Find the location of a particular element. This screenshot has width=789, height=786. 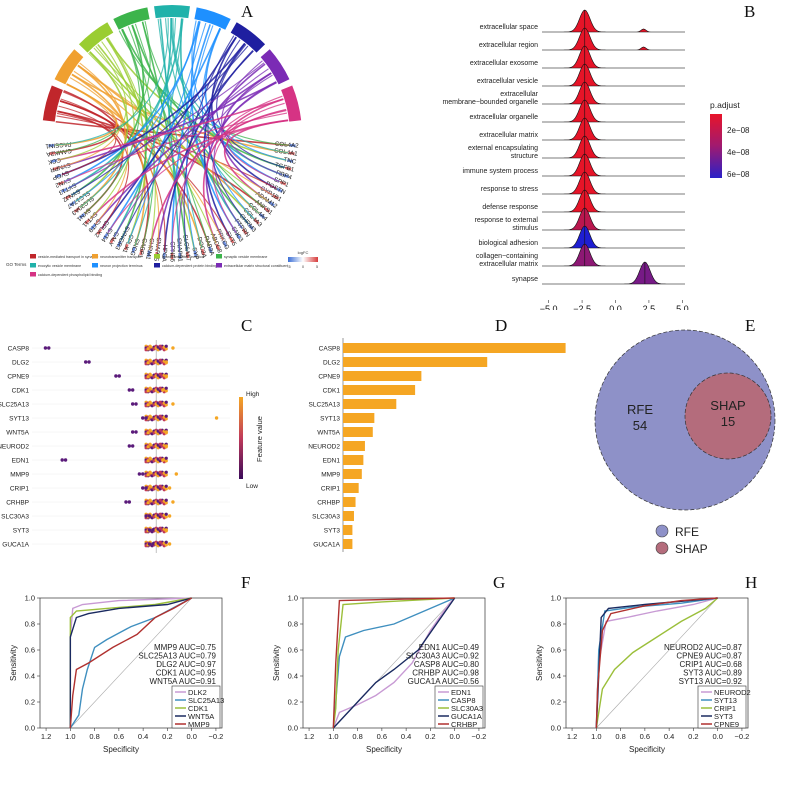

x-axis-title: Specificity is located at coordinates (384, 749).